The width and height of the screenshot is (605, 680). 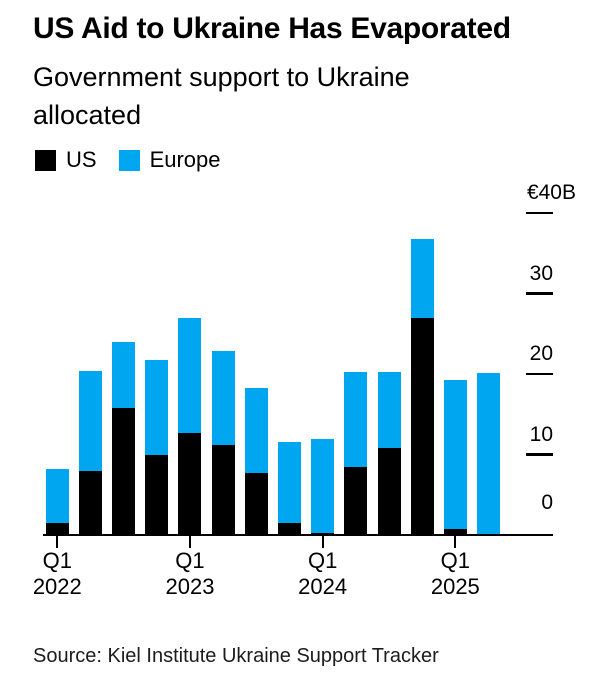 I want to click on bar-europe-q2-2023, so click(x=223, y=397).